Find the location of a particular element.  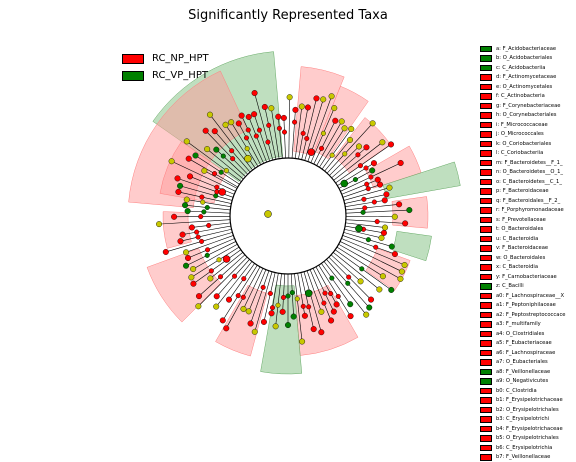

taxa-legend-item: a5: F_Eubacteriaceae is located at coordinates (523, 344).